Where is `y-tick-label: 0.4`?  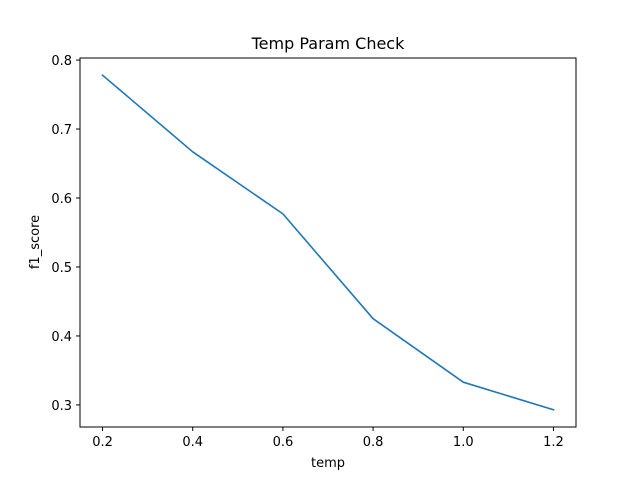 y-tick-label: 0.4 is located at coordinates (61, 337).